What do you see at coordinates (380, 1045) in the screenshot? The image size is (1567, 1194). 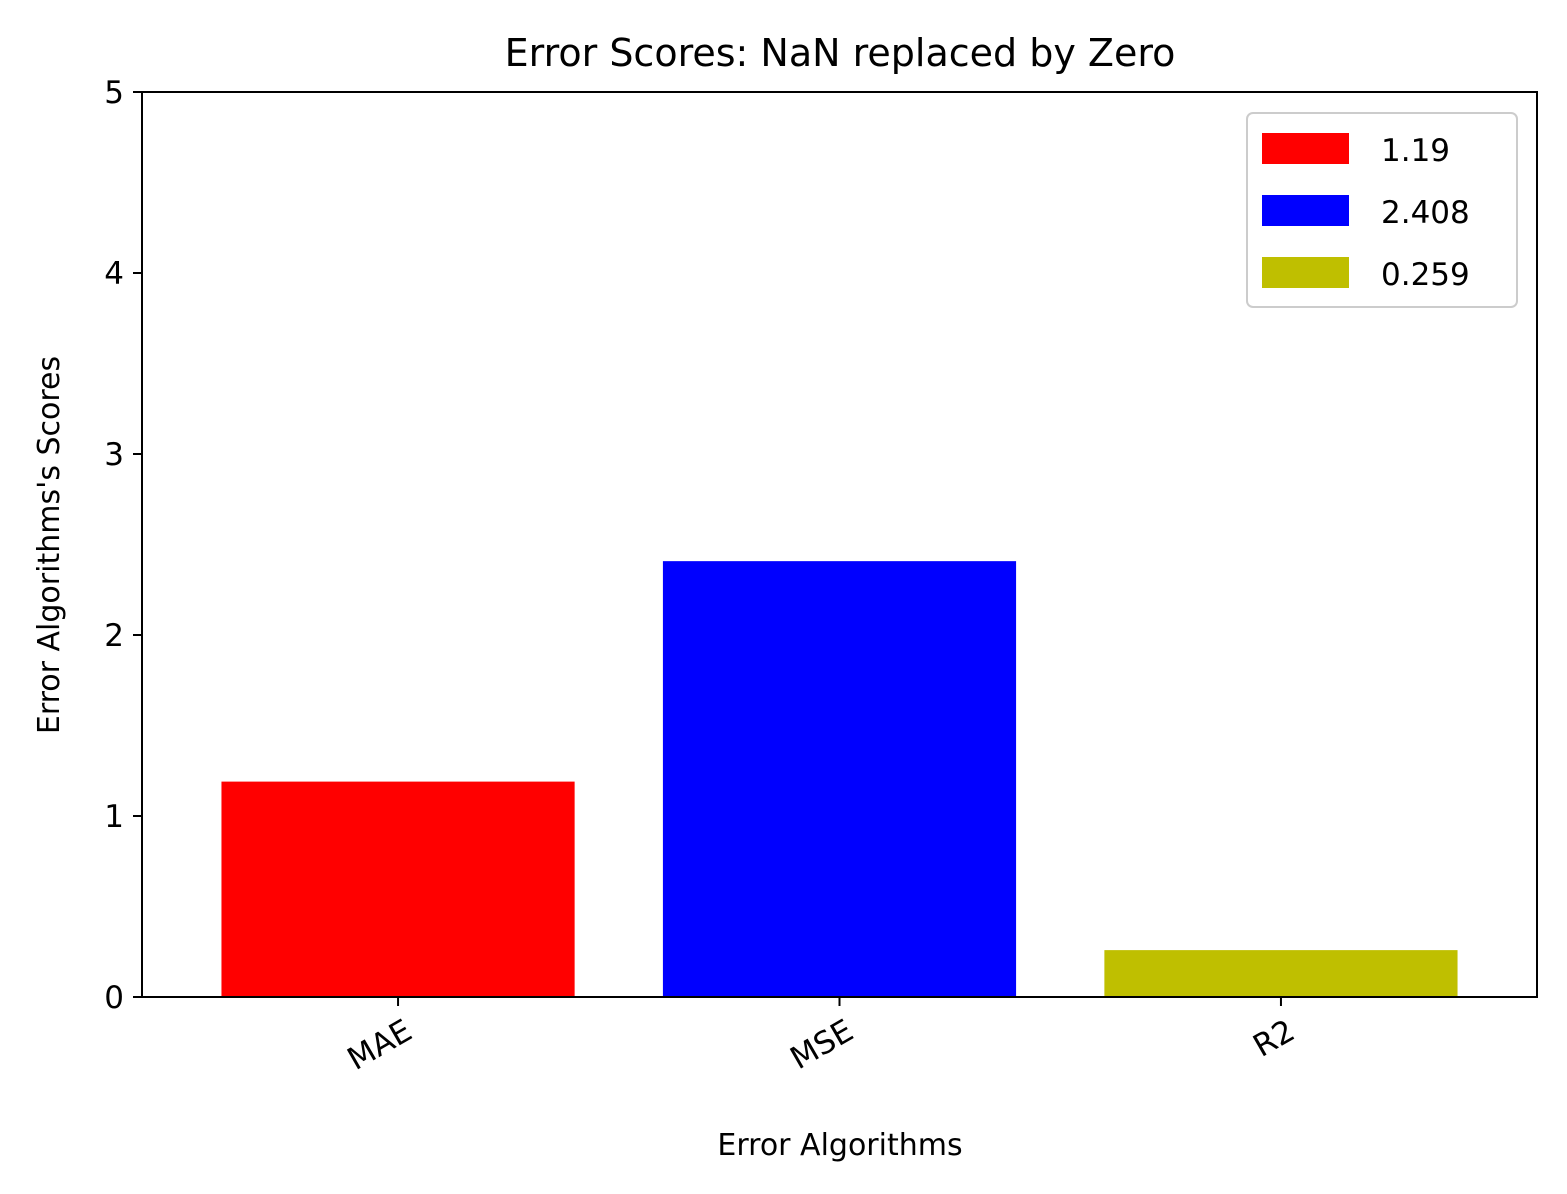 I see `x-tick-label-mae: MAE` at bounding box center [380, 1045].